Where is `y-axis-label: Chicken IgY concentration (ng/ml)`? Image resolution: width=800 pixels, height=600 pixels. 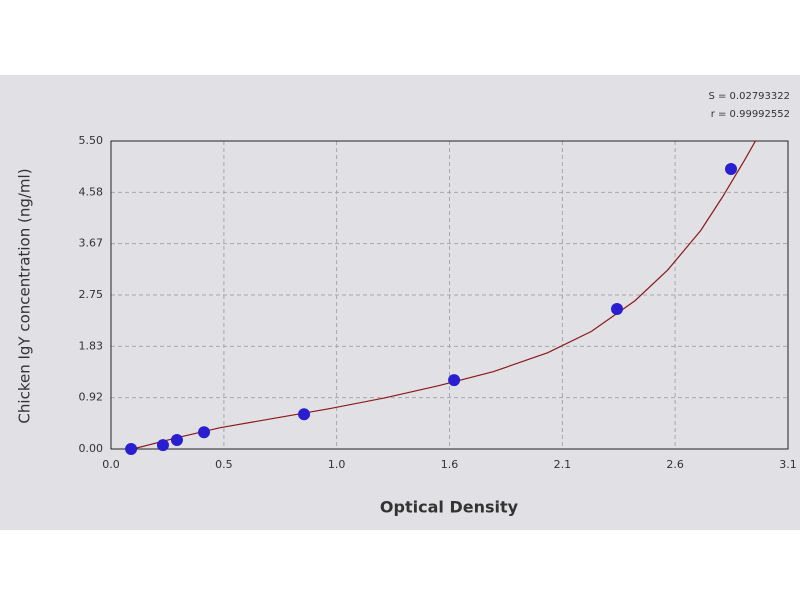 y-axis-label: Chicken IgY concentration (ng/ml) is located at coordinates (25, 295).